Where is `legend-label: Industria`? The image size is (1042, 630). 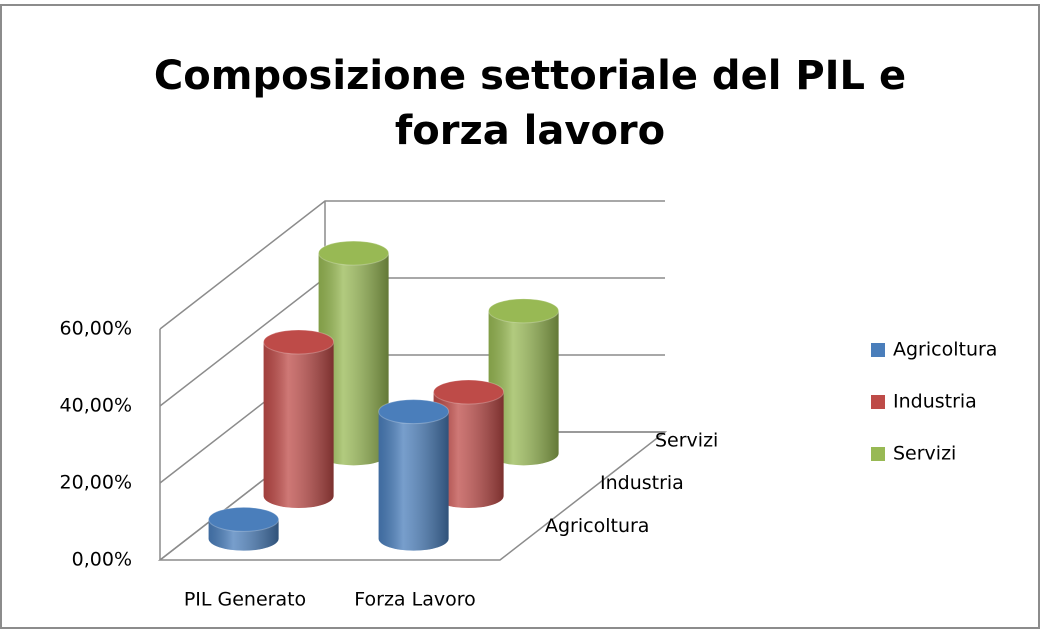
legend-label: Industria is located at coordinates (935, 402).